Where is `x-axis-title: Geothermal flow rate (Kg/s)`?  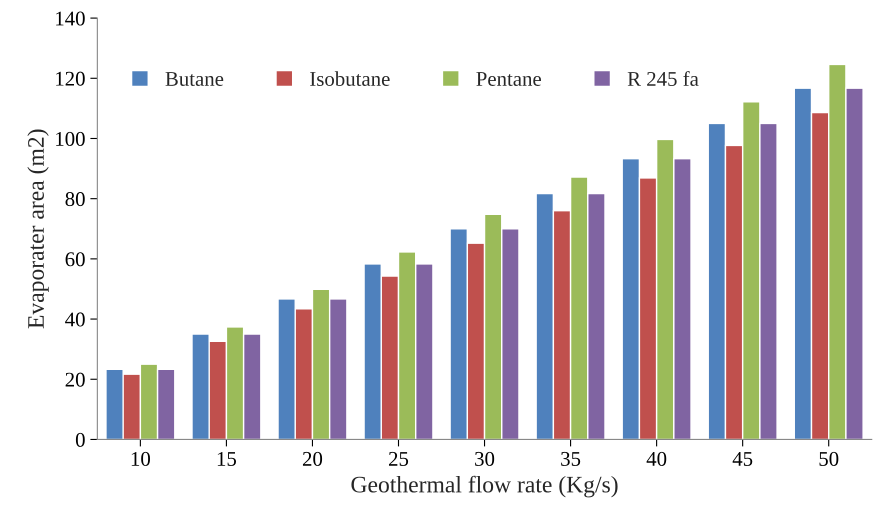 x-axis-title: Geothermal flow rate (Kg/s) is located at coordinates (484, 487).